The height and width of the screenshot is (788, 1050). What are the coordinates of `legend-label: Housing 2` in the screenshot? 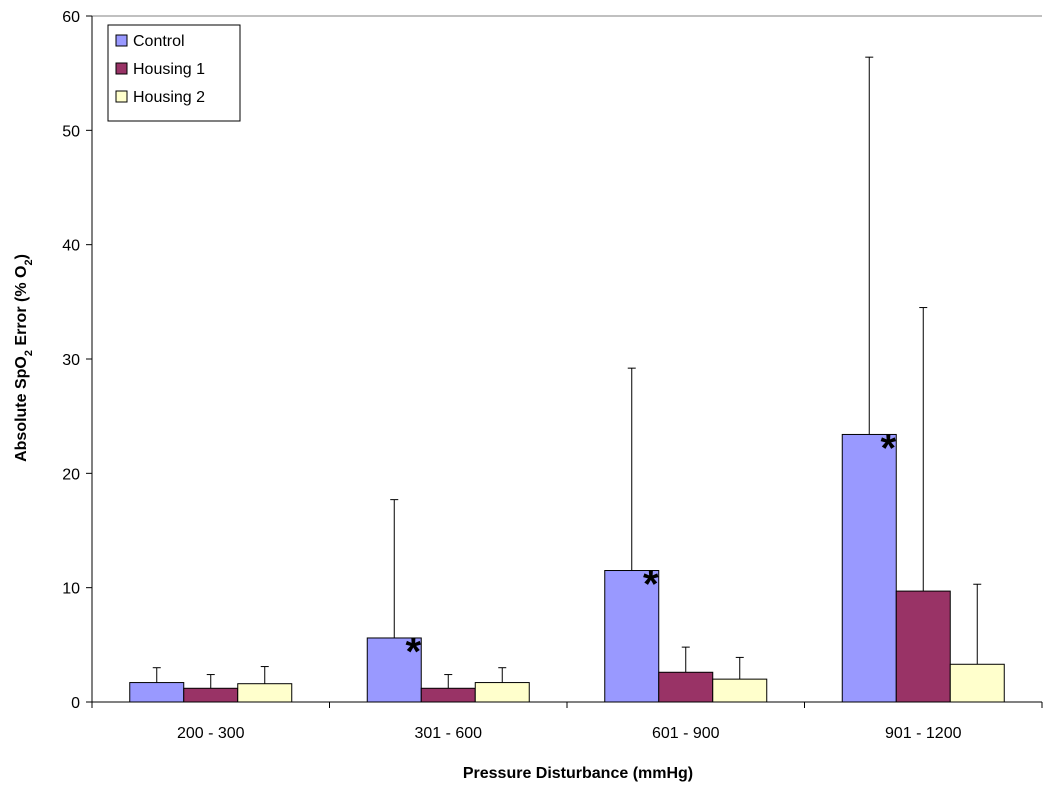 It's located at (169, 97).